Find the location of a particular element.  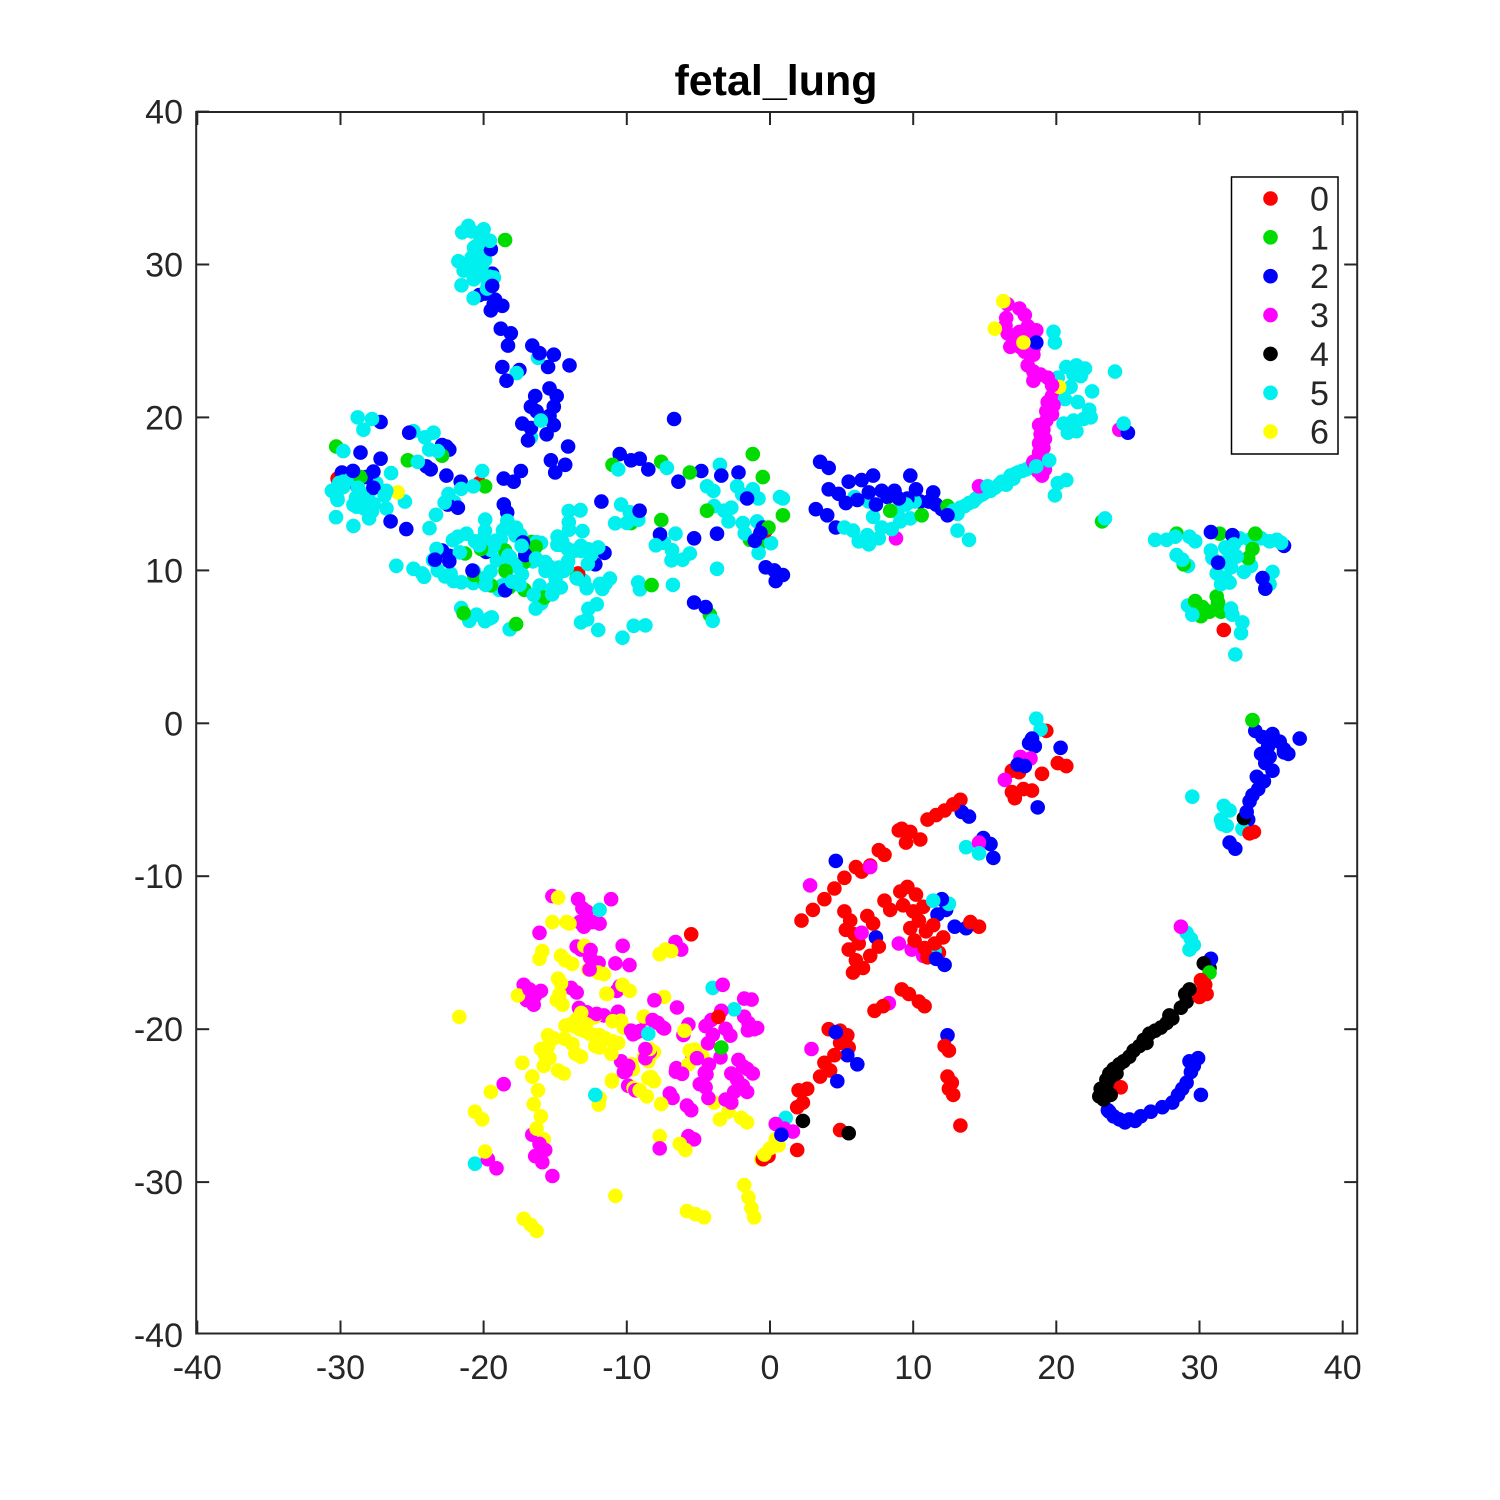

svg-text: 5 is located at coordinates (1319, 394).